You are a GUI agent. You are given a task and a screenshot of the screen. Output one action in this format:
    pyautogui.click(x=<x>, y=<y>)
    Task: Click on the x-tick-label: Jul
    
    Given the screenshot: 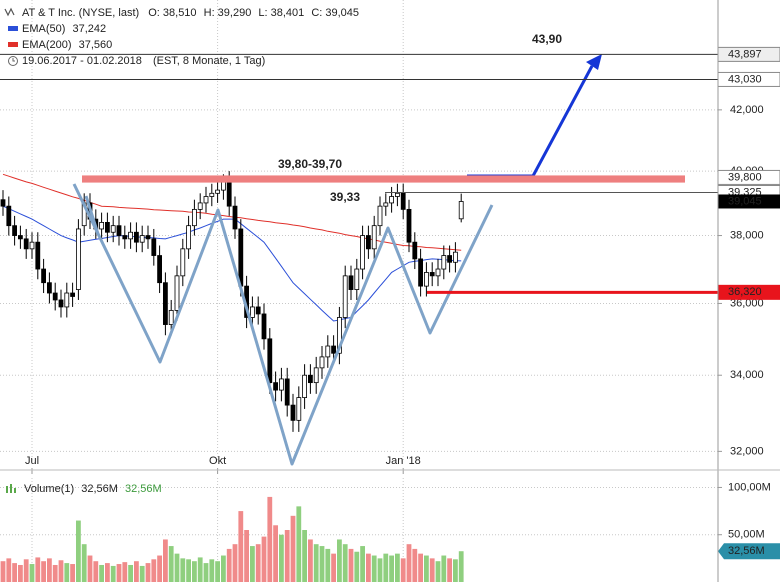 What is the action you would take?
    pyautogui.click(x=32, y=461)
    